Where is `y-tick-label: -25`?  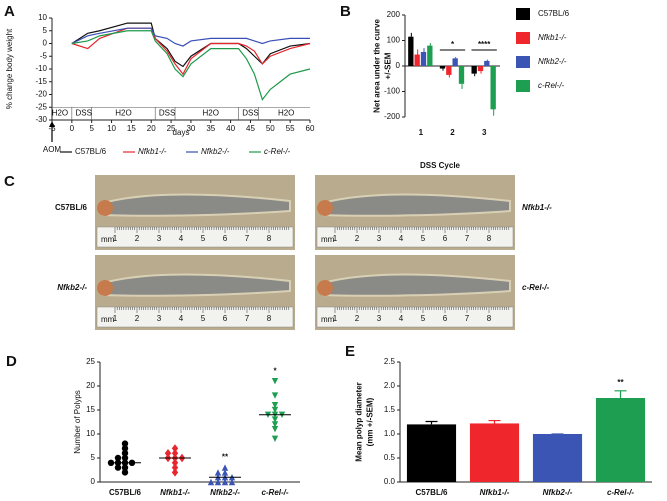
y-tick-label: -25 is located at coordinates (41, 106).